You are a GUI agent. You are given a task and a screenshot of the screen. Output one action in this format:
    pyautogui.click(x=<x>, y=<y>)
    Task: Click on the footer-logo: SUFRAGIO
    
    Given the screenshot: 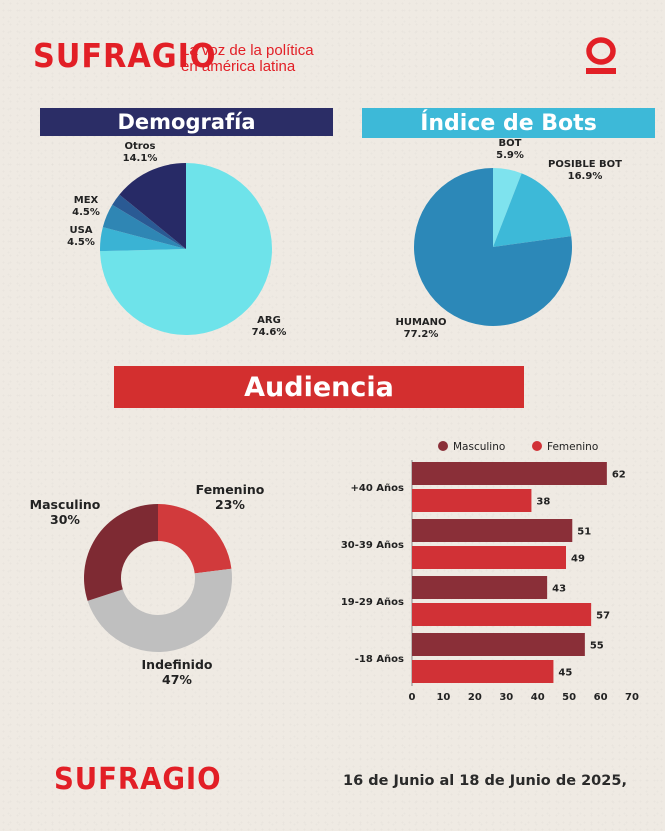 What is the action you would take?
    pyautogui.click(x=138, y=779)
    